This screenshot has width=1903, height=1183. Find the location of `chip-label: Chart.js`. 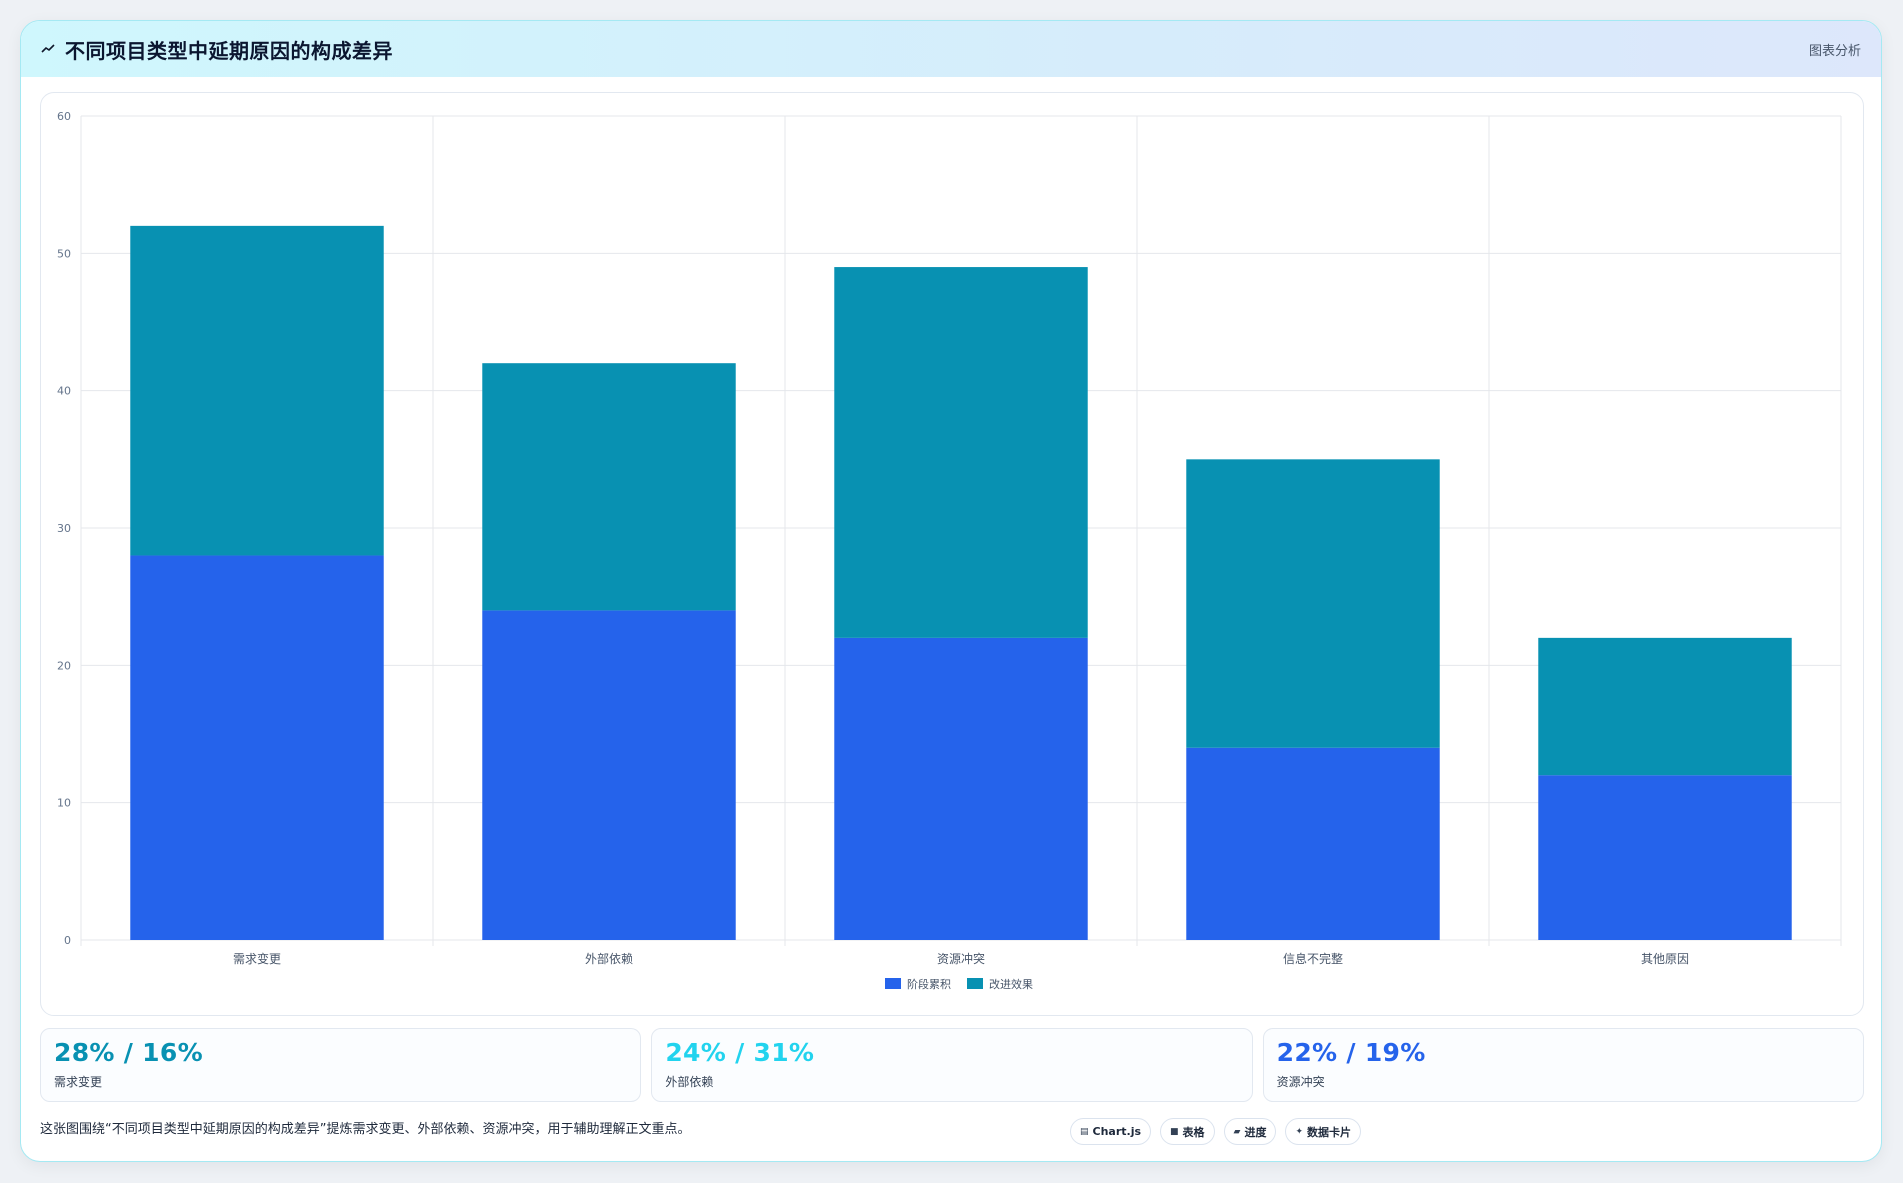

chip-label: Chart.js is located at coordinates (1117, 1131).